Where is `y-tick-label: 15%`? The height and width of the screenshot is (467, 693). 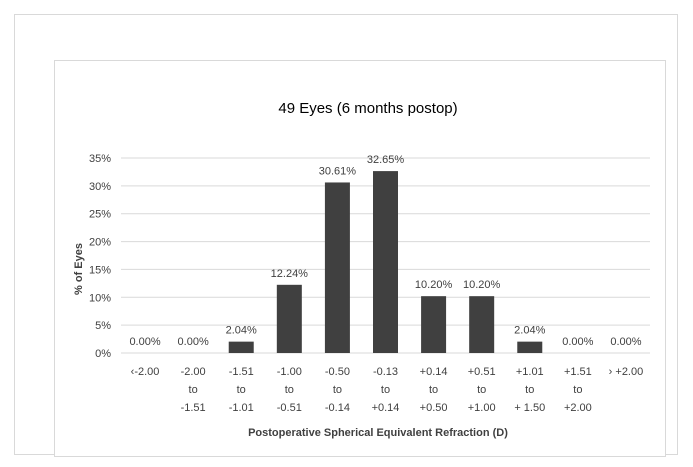
y-tick-label: 15% is located at coordinates (100, 270).